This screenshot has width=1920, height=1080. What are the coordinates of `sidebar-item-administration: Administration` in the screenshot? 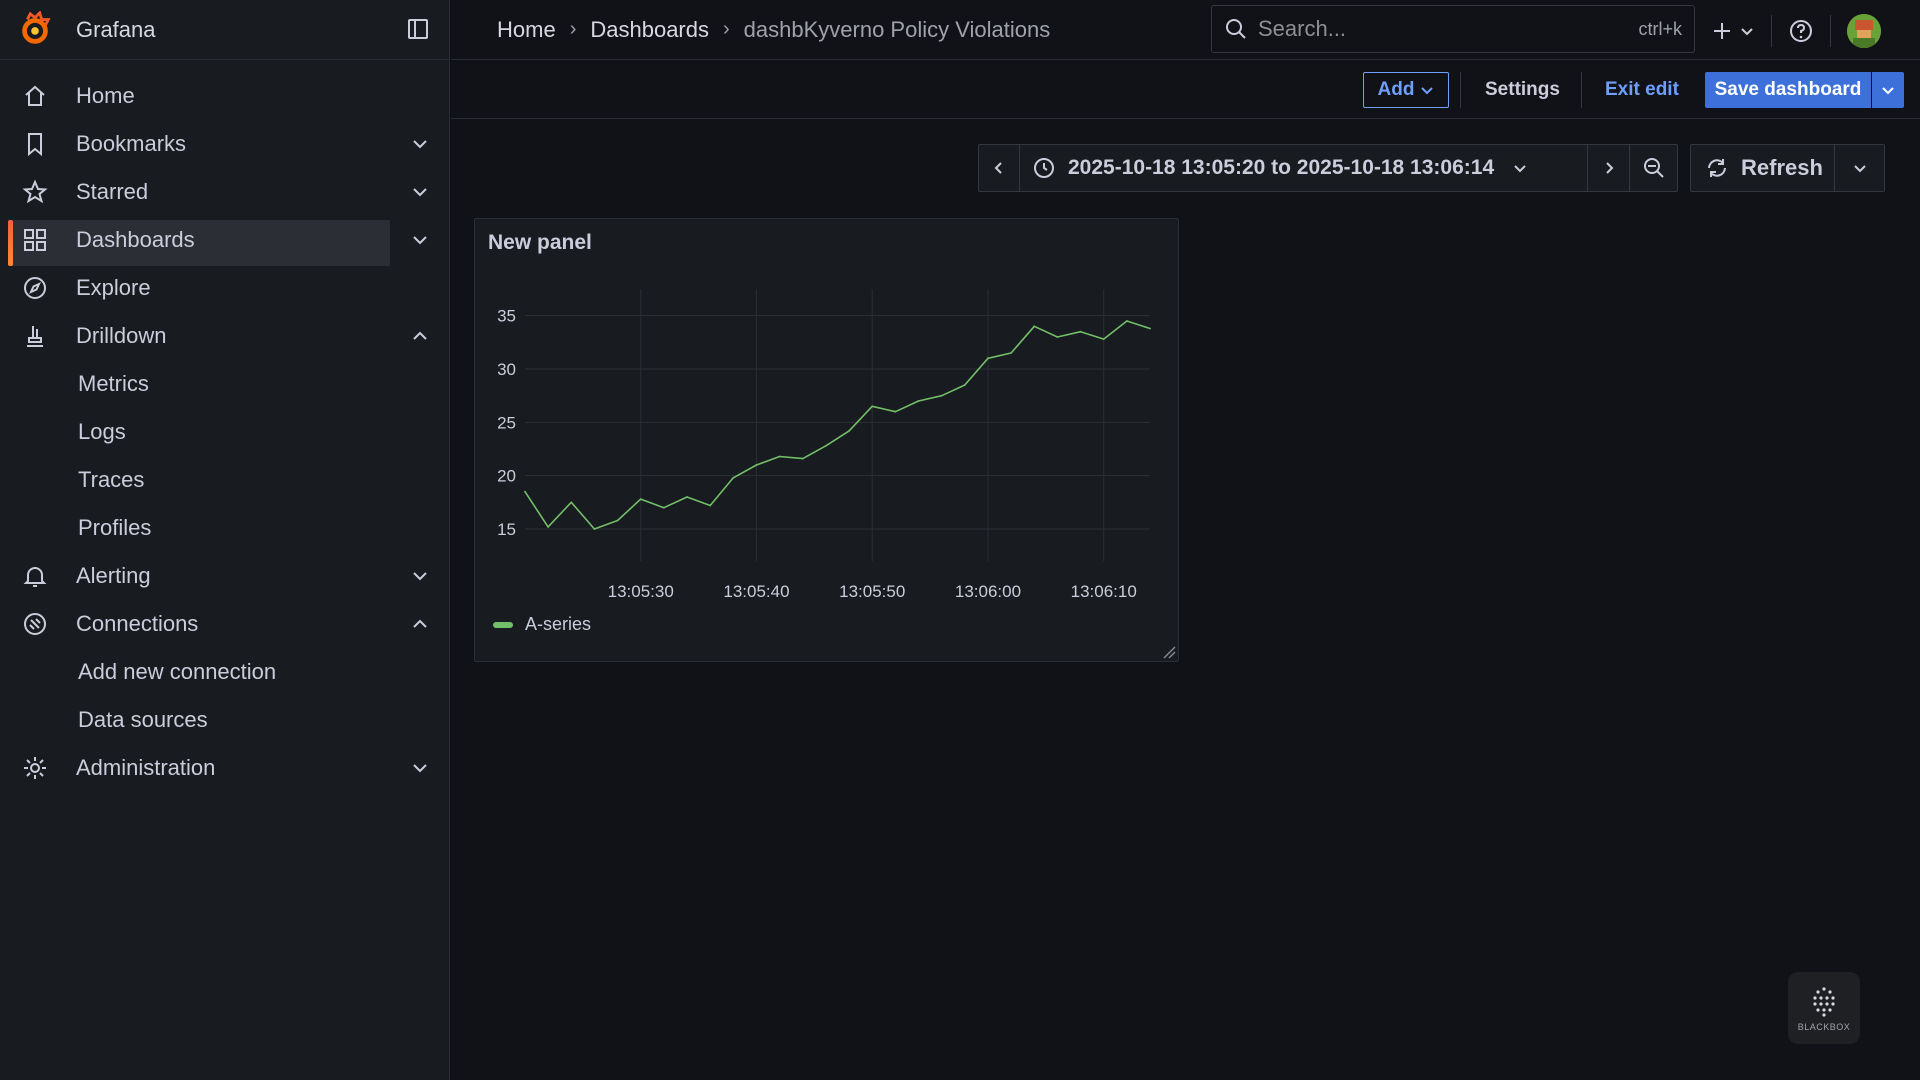 It's located at (224, 768).